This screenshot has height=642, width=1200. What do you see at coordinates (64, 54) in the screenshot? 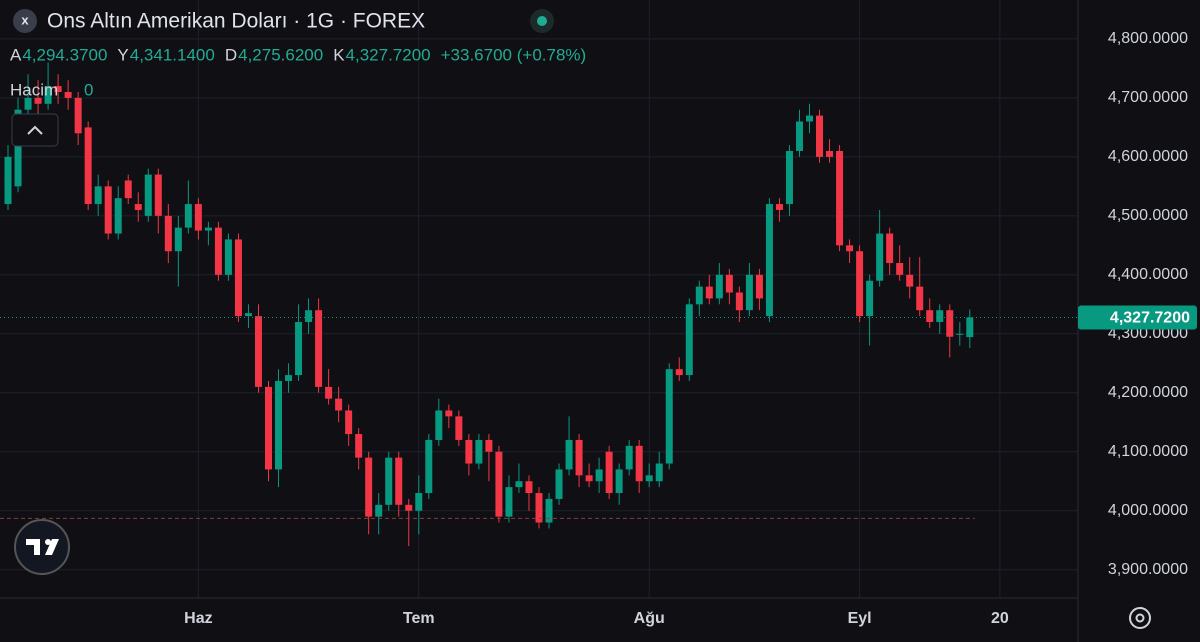
I see `ohlc-value: 4,294.3700` at bounding box center [64, 54].